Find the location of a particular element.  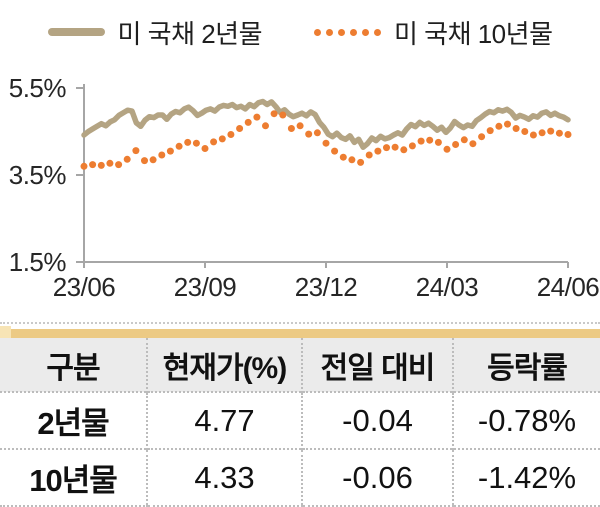

cell-10y-rate: -1.42% is located at coordinates (526, 477).